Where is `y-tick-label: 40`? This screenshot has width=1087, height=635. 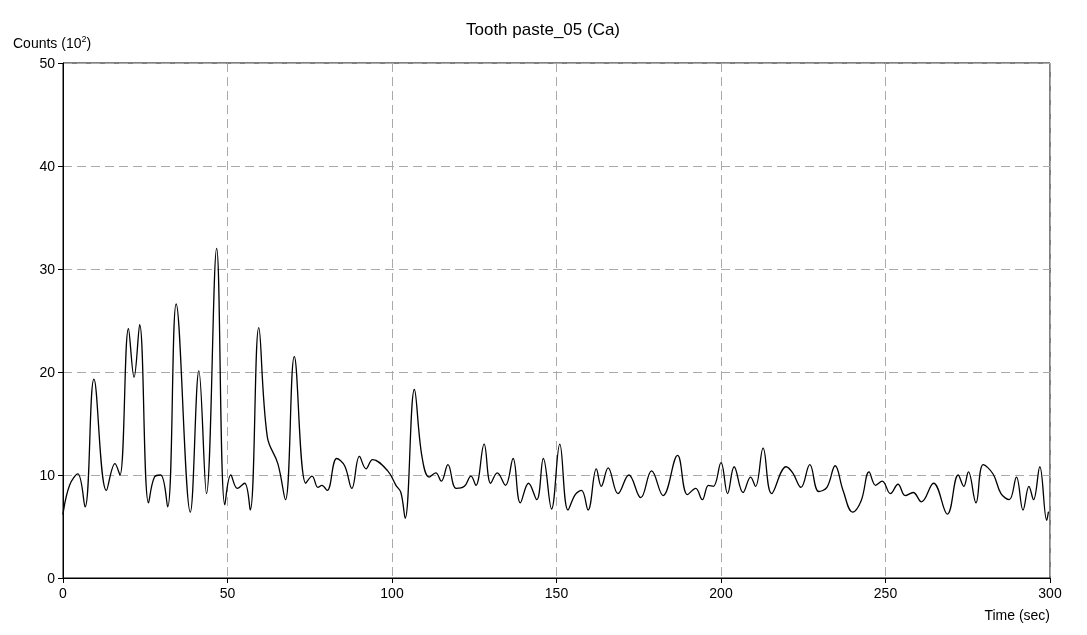
y-tick-label: 40 is located at coordinates (47, 166).